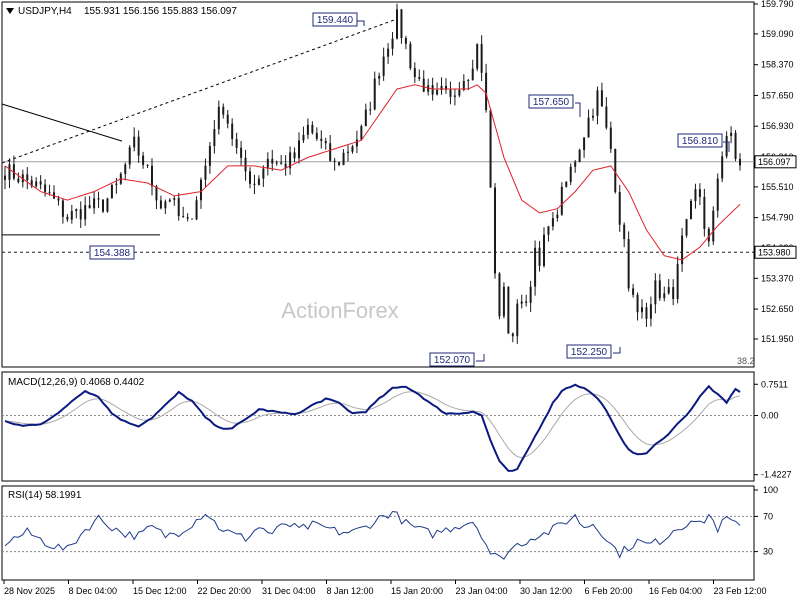 This screenshot has width=800, height=600. I want to click on annotation-label: 154.388, so click(112, 253).